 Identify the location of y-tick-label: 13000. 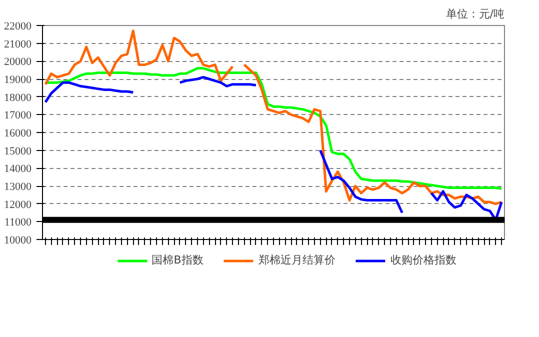
(18, 187).